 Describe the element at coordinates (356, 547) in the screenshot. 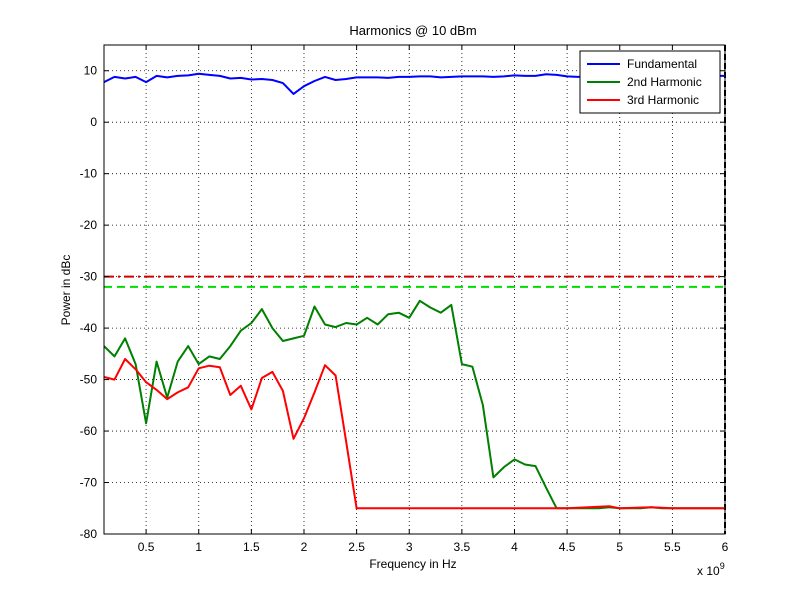

I see `x-tick-label: 2.5` at that location.